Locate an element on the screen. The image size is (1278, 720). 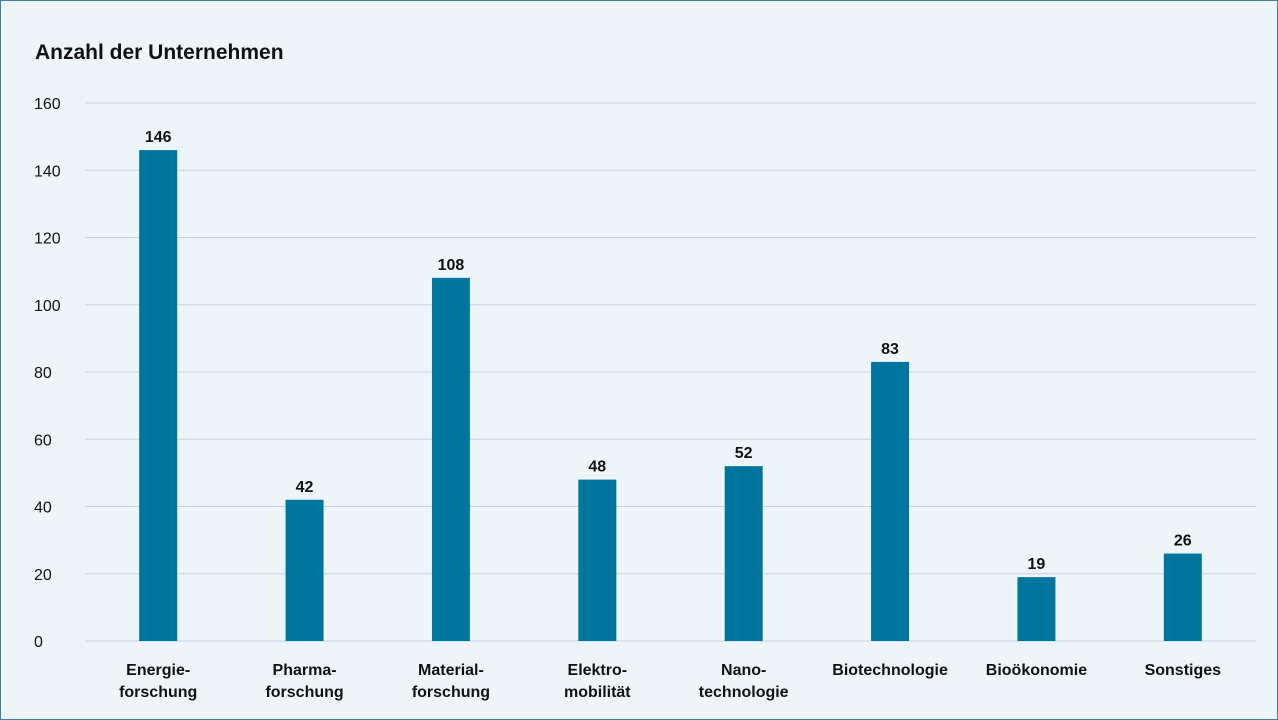
y-tick-label: 120 is located at coordinates (47, 239).